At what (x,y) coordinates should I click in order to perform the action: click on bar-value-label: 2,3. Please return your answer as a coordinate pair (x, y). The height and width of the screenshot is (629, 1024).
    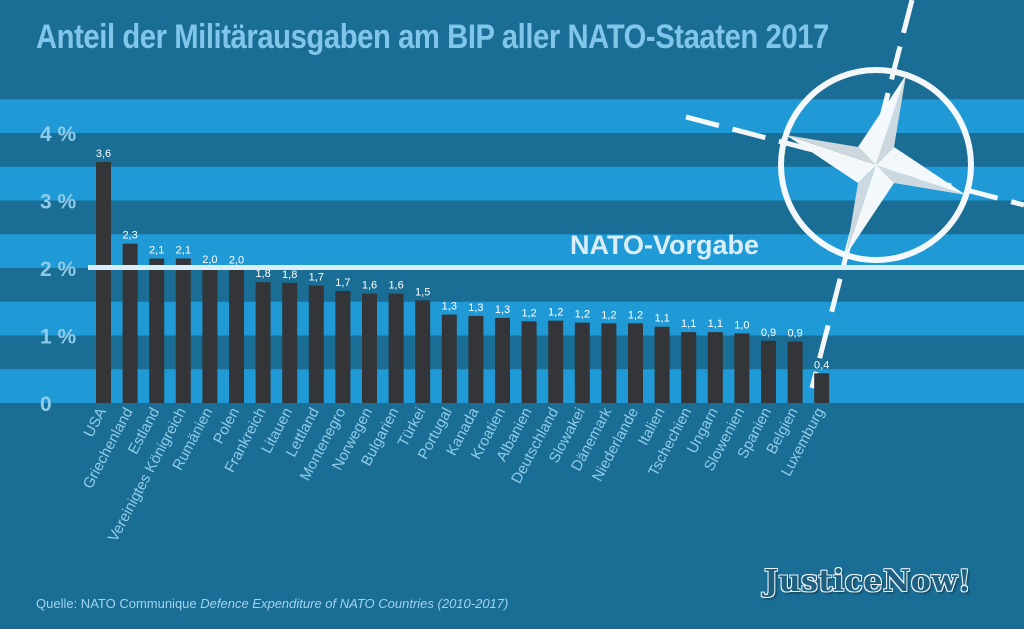
    Looking at the image, I should click on (129, 236).